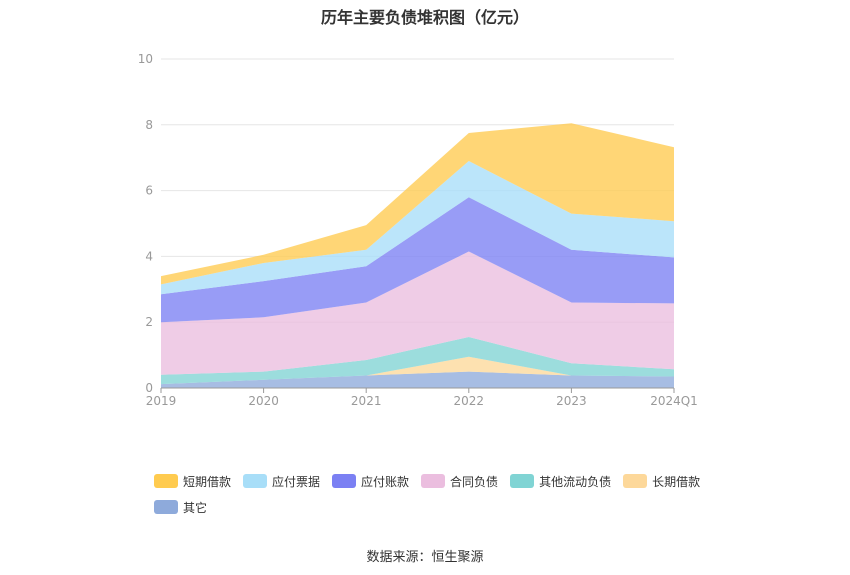 This screenshot has height=575, width=850. I want to click on area-series-应付账款, so click(417, 260).